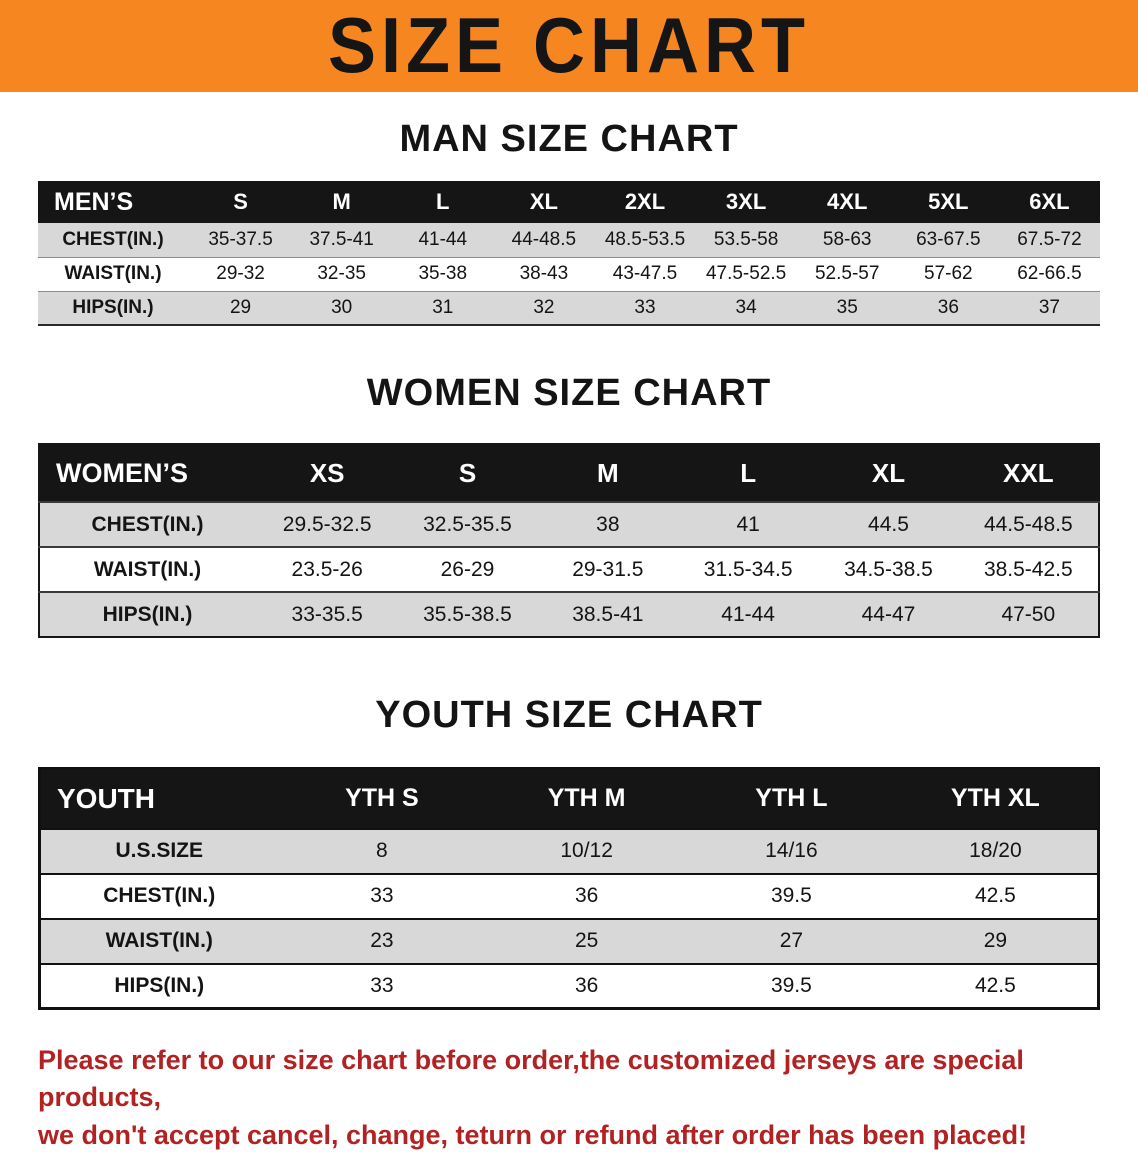 Image resolution: width=1138 pixels, height=1154 pixels. I want to click on size-value: 53.5-58, so click(746, 240).